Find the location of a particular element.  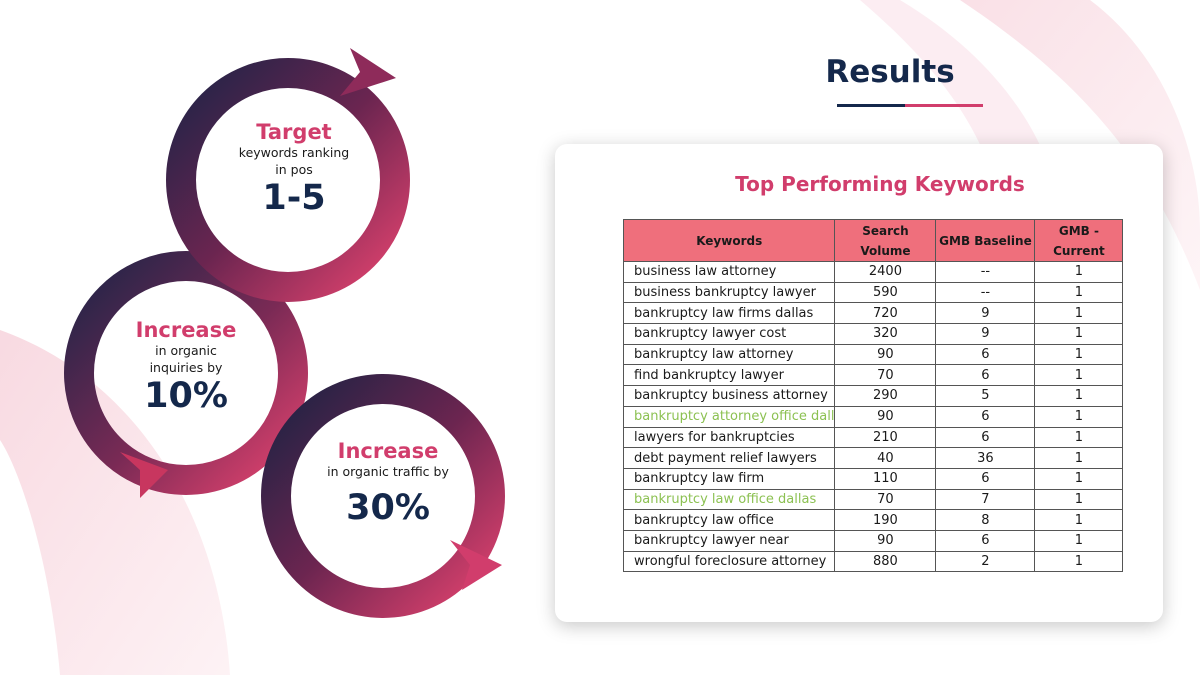

stat-line: in organic is located at coordinates (186, 350).